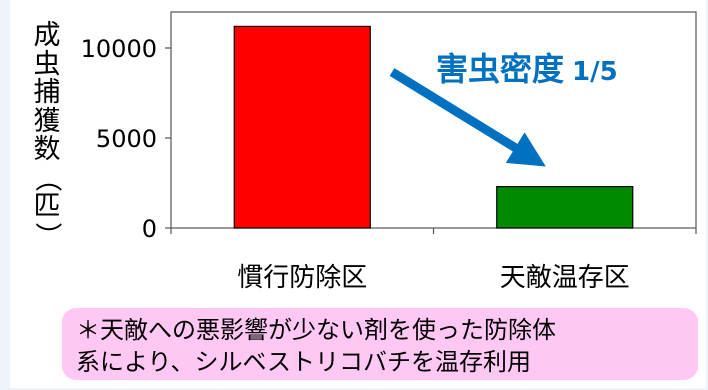 The width and height of the screenshot is (708, 390). What do you see at coordinates (304, 362) in the screenshot?
I see `note-line-2: 系により、シルベストリコバチを温存利用` at bounding box center [304, 362].